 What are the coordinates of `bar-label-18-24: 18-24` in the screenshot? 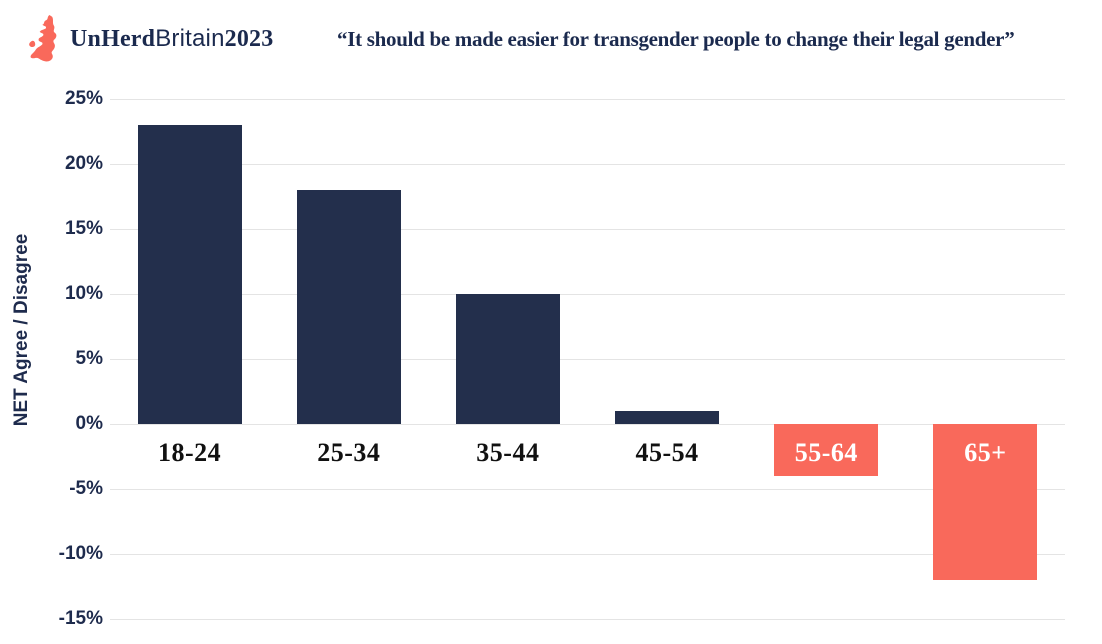 It's located at (190, 452).